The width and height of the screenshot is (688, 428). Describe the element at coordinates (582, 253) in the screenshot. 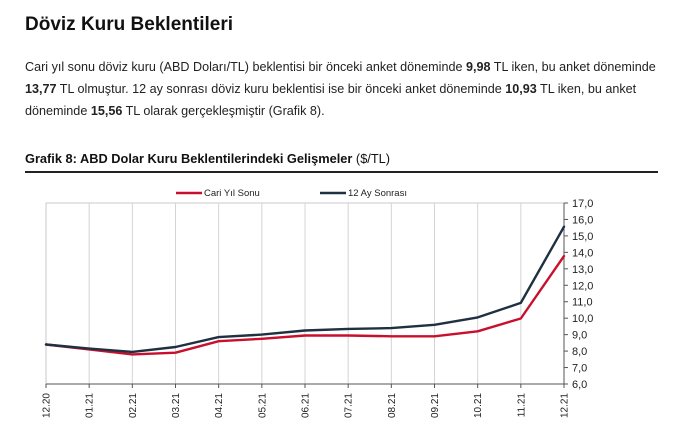

I see `y-tick-label: 14,0` at that location.